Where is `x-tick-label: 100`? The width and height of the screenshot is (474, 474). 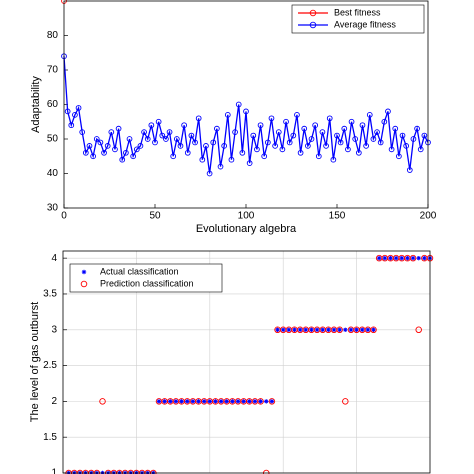
x-tick-label: 100 is located at coordinates (246, 216).